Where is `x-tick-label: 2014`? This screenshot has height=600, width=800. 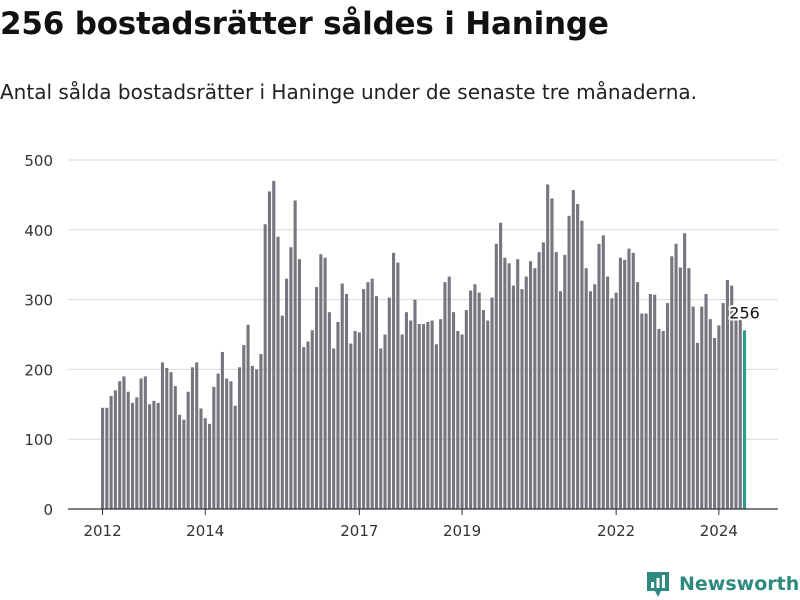
x-tick-label: 2014 is located at coordinates (205, 531).